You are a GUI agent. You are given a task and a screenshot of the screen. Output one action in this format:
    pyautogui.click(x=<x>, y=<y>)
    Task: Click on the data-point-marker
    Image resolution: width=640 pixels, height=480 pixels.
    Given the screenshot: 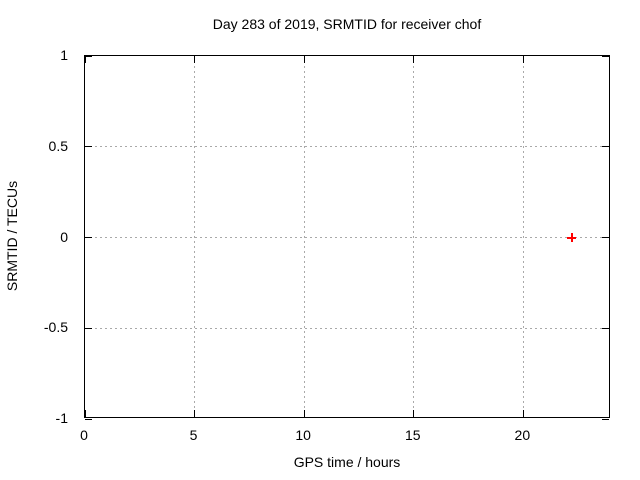 What is the action you would take?
    pyautogui.click(x=572, y=237)
    